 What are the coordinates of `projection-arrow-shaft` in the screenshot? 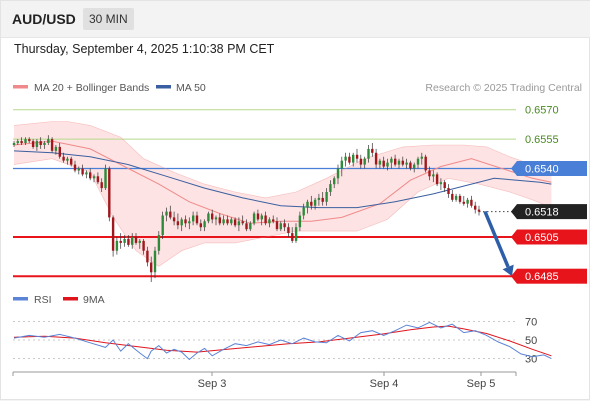 It's located at (496, 239).